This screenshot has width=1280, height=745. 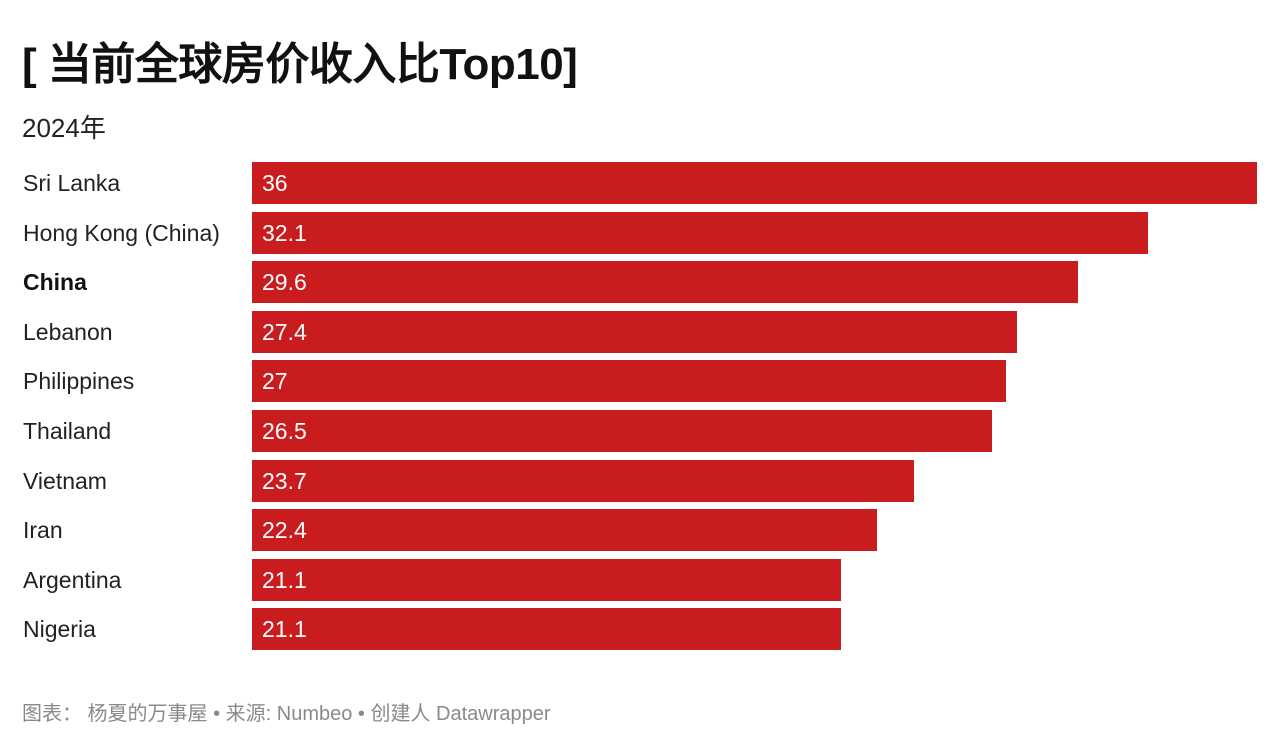 I want to click on bar-row: Argentina 21.1, so click(x=640, y=580).